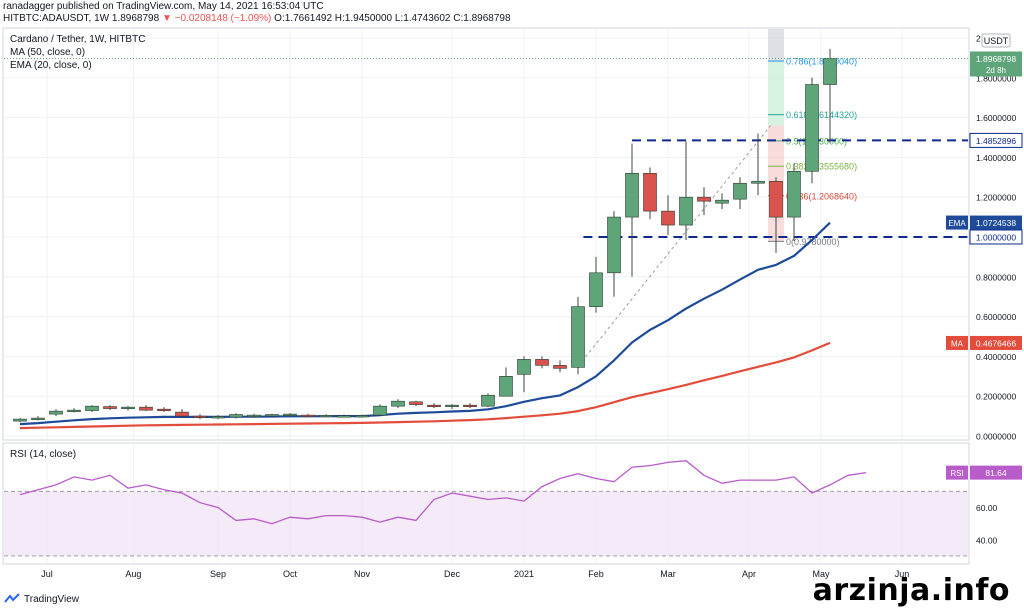 This screenshot has width=1024, height=610. Describe the element at coordinates (43, 454) in the screenshot. I see `legend-rsi: RSI (14, close)` at that location.